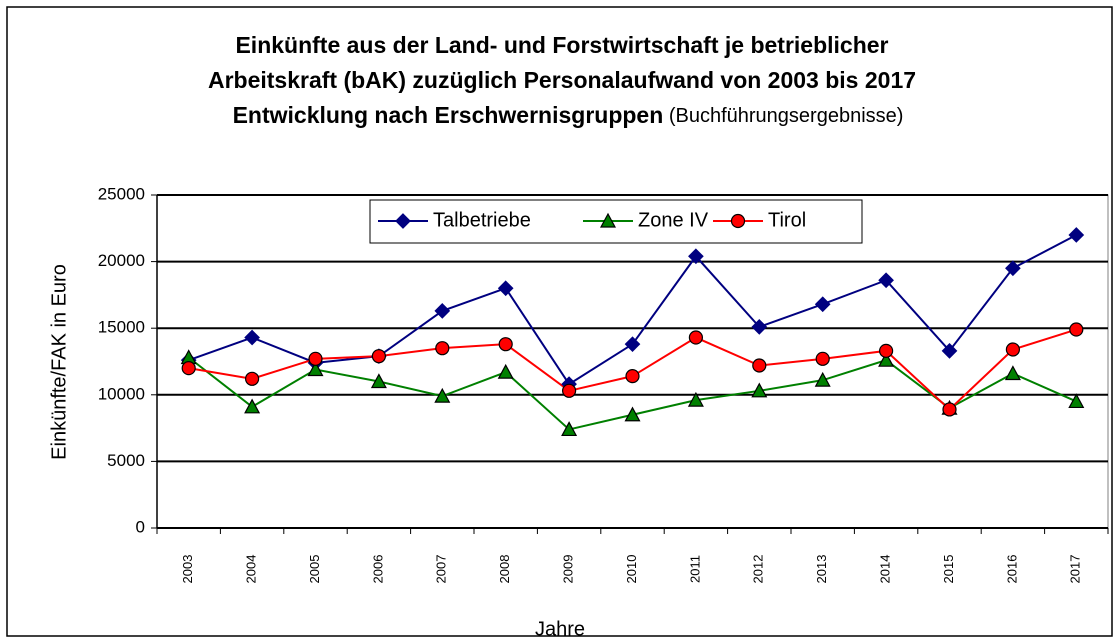 The height and width of the screenshot is (642, 1119). What do you see at coordinates (121, 193) in the screenshot?
I see `y-tick-label: 25000` at bounding box center [121, 193].